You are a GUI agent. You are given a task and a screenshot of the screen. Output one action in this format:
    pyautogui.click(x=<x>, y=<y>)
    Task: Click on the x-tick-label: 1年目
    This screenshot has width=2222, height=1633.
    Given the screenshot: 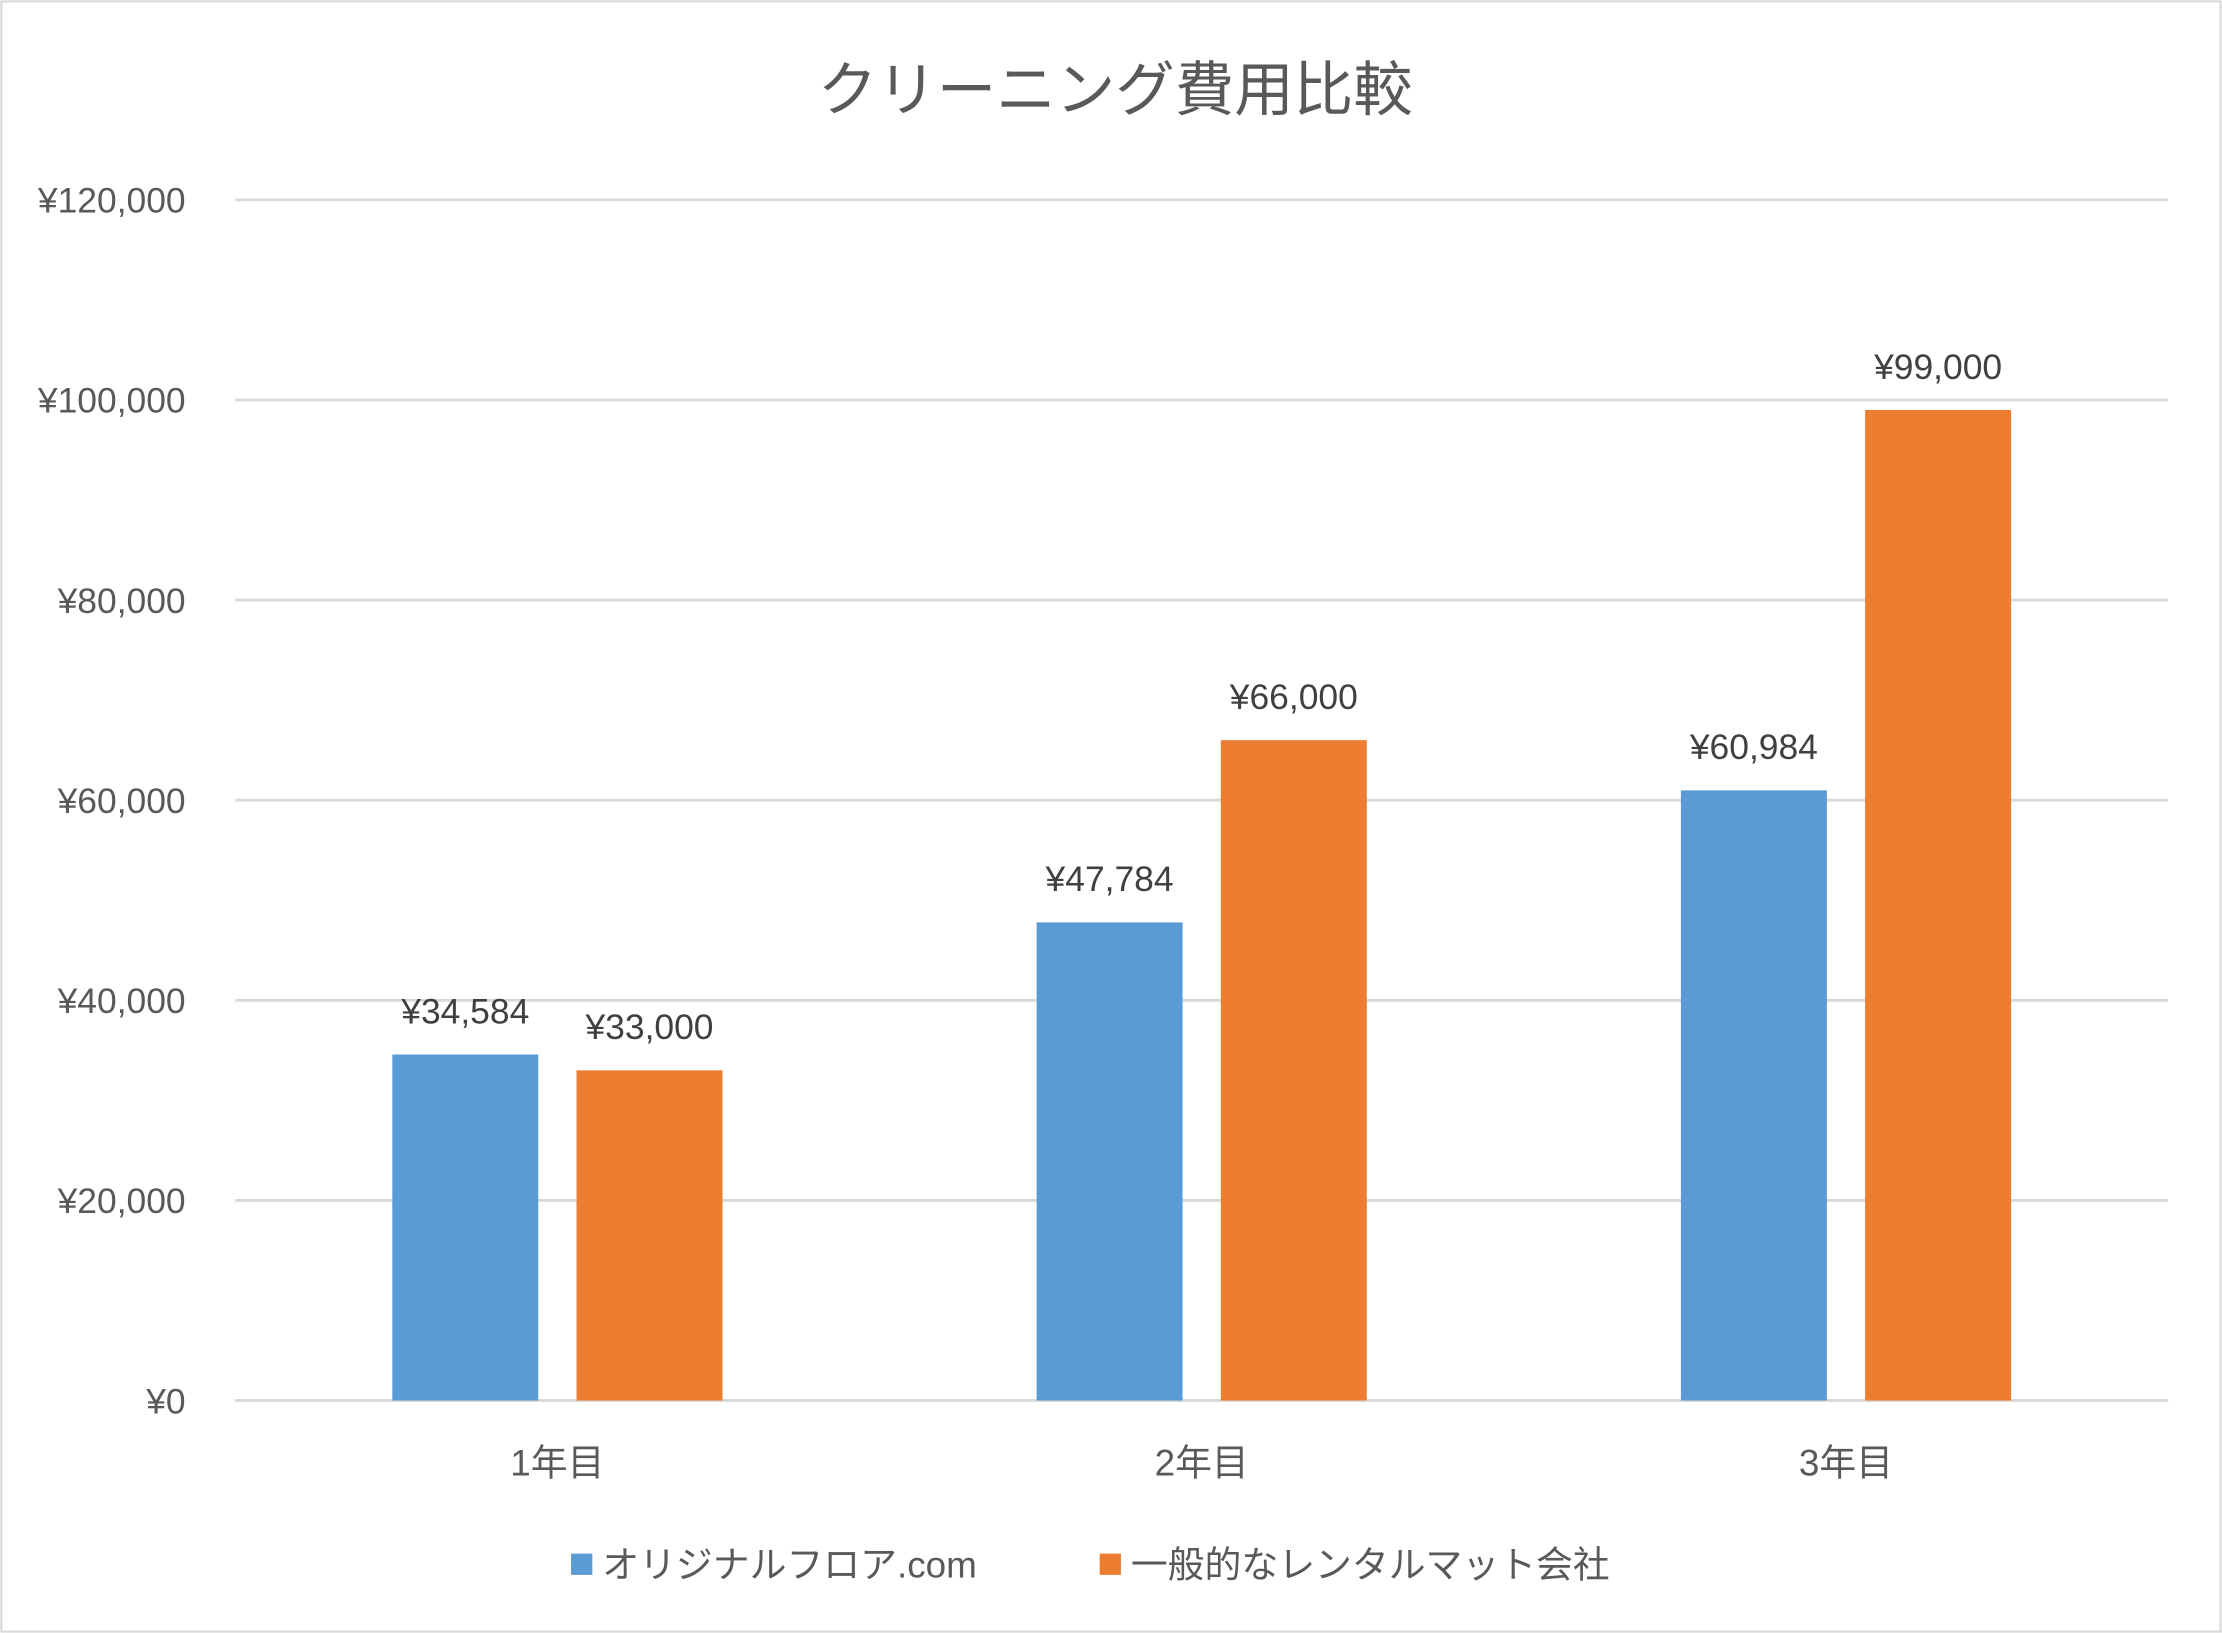 What is the action you would take?
    pyautogui.click(x=557, y=1463)
    